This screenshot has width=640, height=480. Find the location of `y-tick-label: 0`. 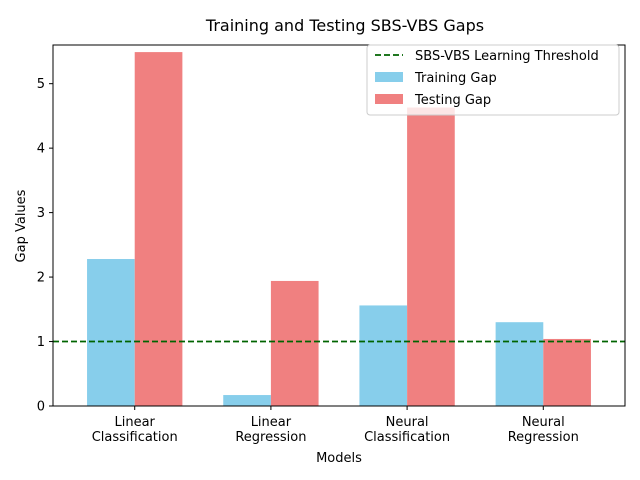

y-tick-label: 0 is located at coordinates (41, 407).